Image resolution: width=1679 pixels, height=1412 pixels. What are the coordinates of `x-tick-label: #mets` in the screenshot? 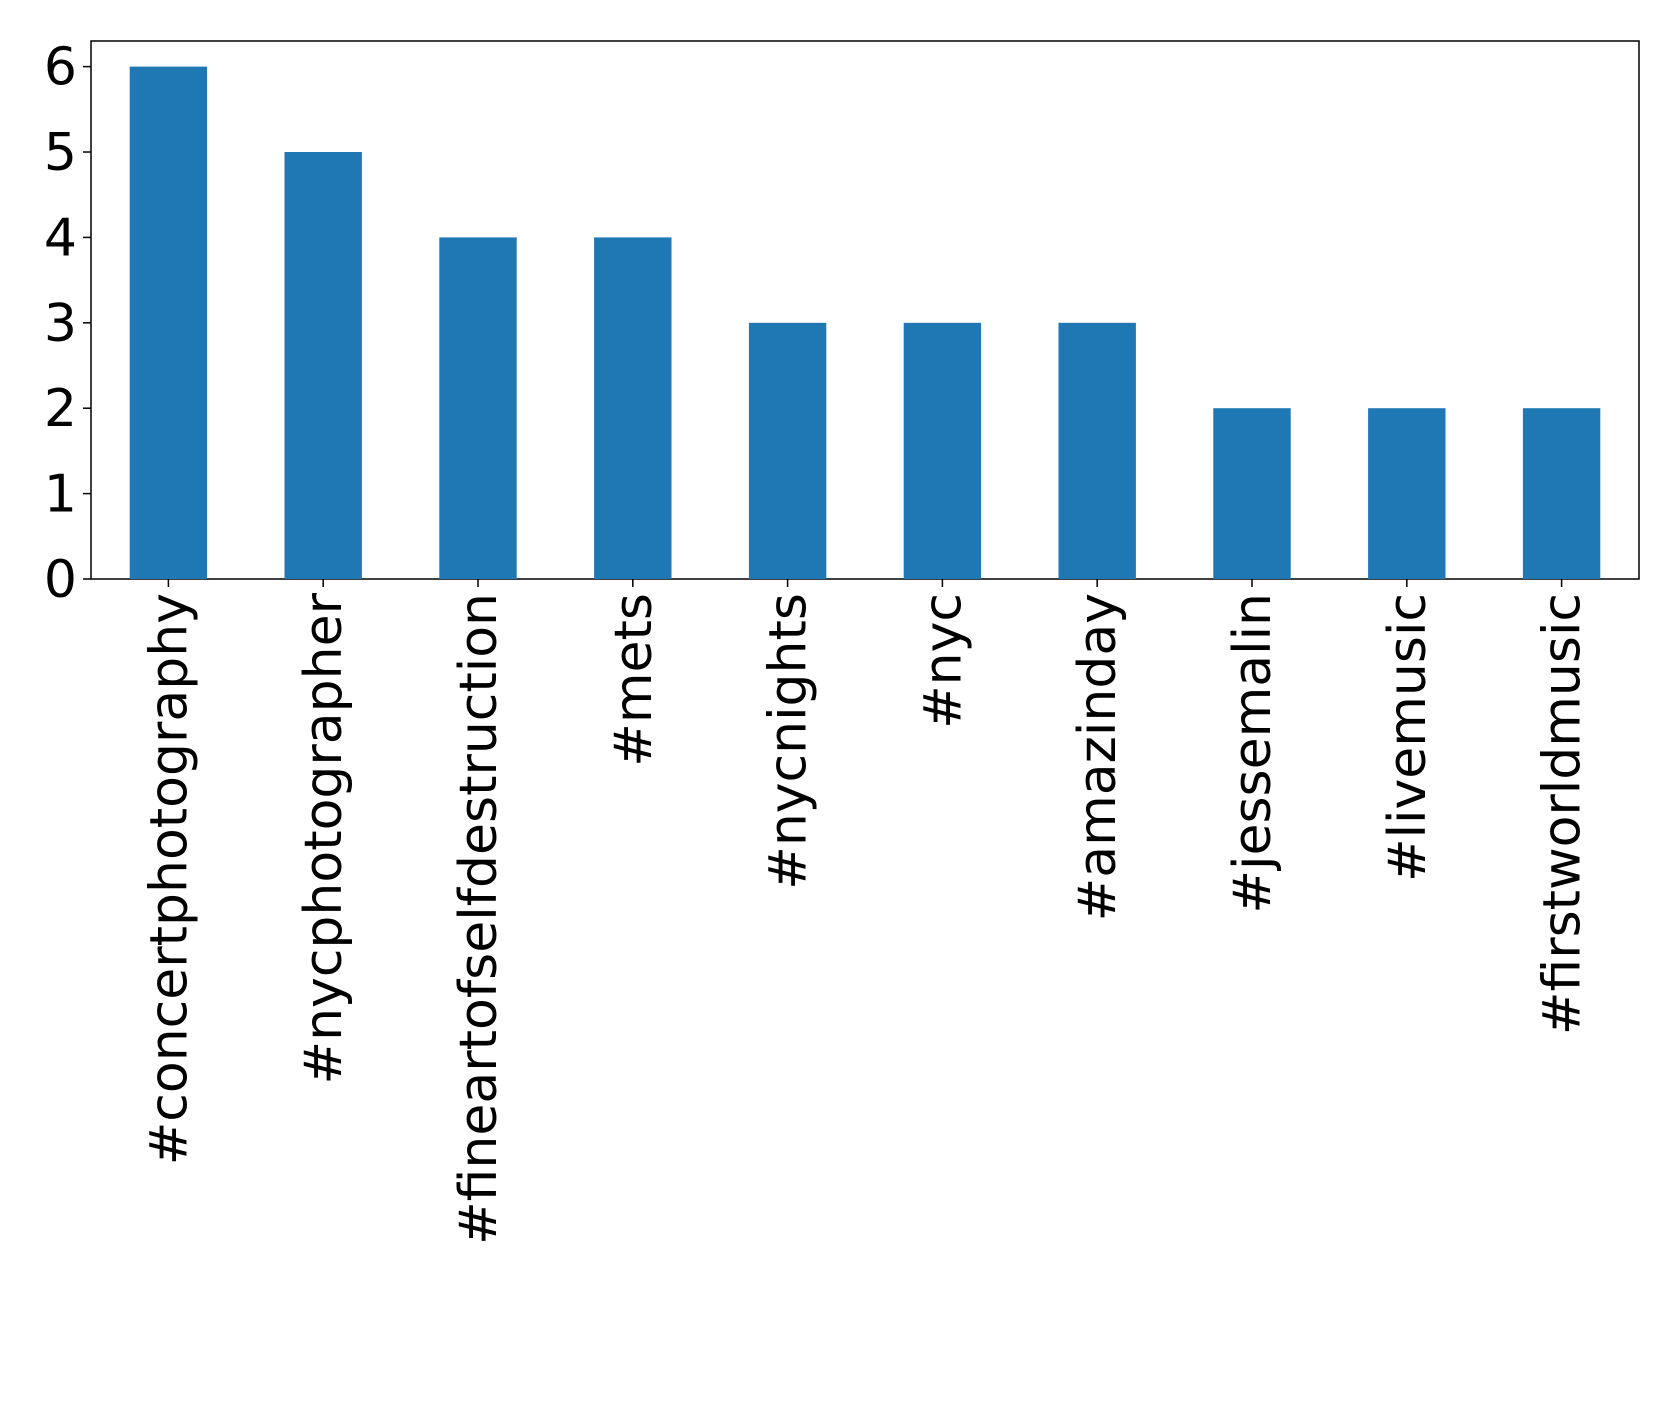 It's located at (634, 680).